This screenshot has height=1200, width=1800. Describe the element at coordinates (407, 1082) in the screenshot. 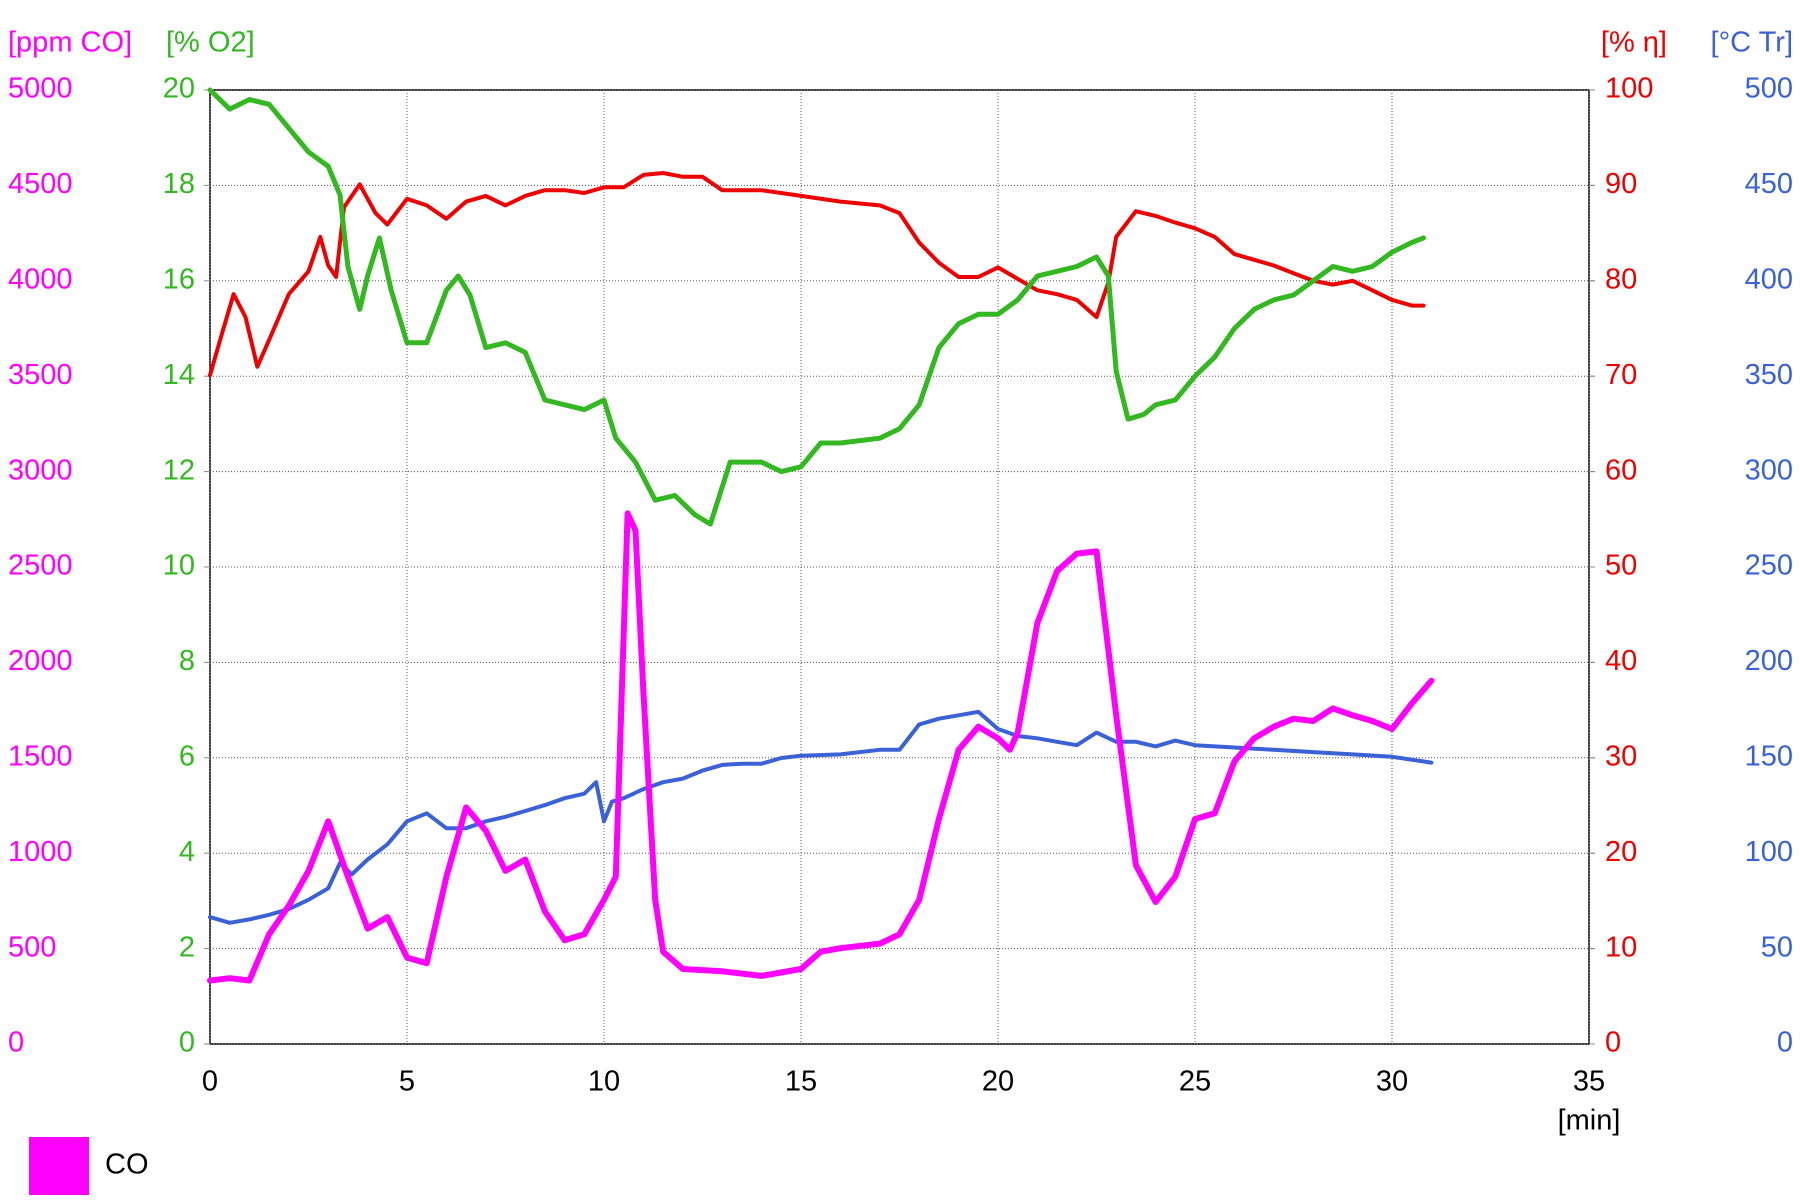

I see `x-tick-label: 5` at that location.